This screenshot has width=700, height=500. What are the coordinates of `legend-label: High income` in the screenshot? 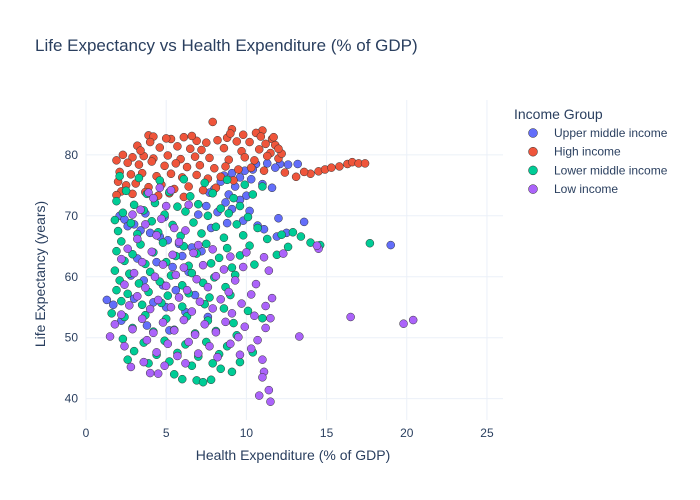 It's located at (587, 152).